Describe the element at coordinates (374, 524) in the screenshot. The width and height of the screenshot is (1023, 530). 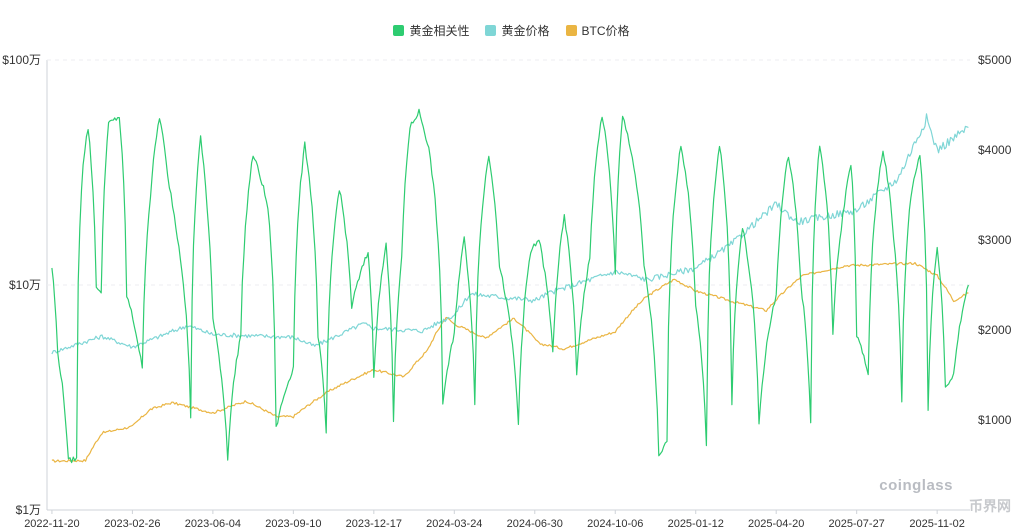
I see `x-tick-label: 2023-12-17` at that location.